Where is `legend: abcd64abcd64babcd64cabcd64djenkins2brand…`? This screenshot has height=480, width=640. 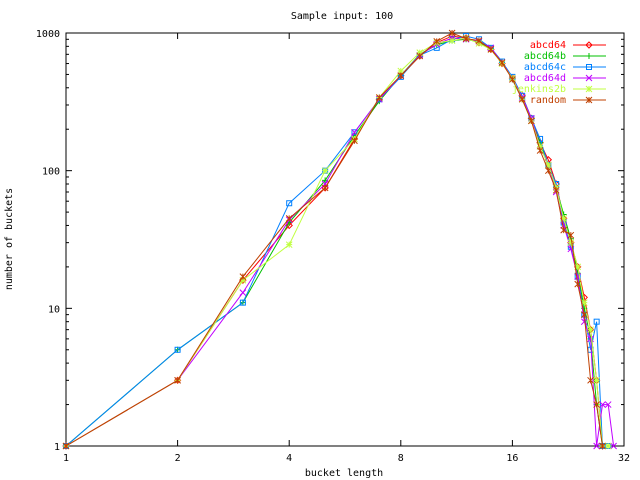 legend: abcd64abcd64babcd64cabcd64djenkins2brand… is located at coordinates (559, 73).